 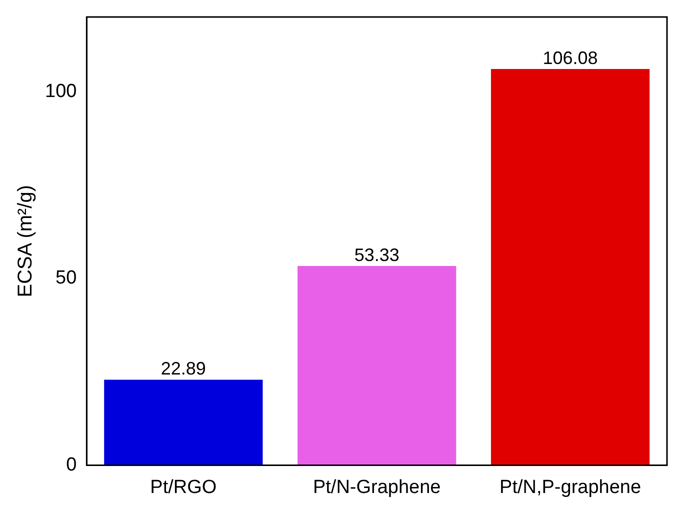 I want to click on data-label: 22.89, so click(x=183, y=368).